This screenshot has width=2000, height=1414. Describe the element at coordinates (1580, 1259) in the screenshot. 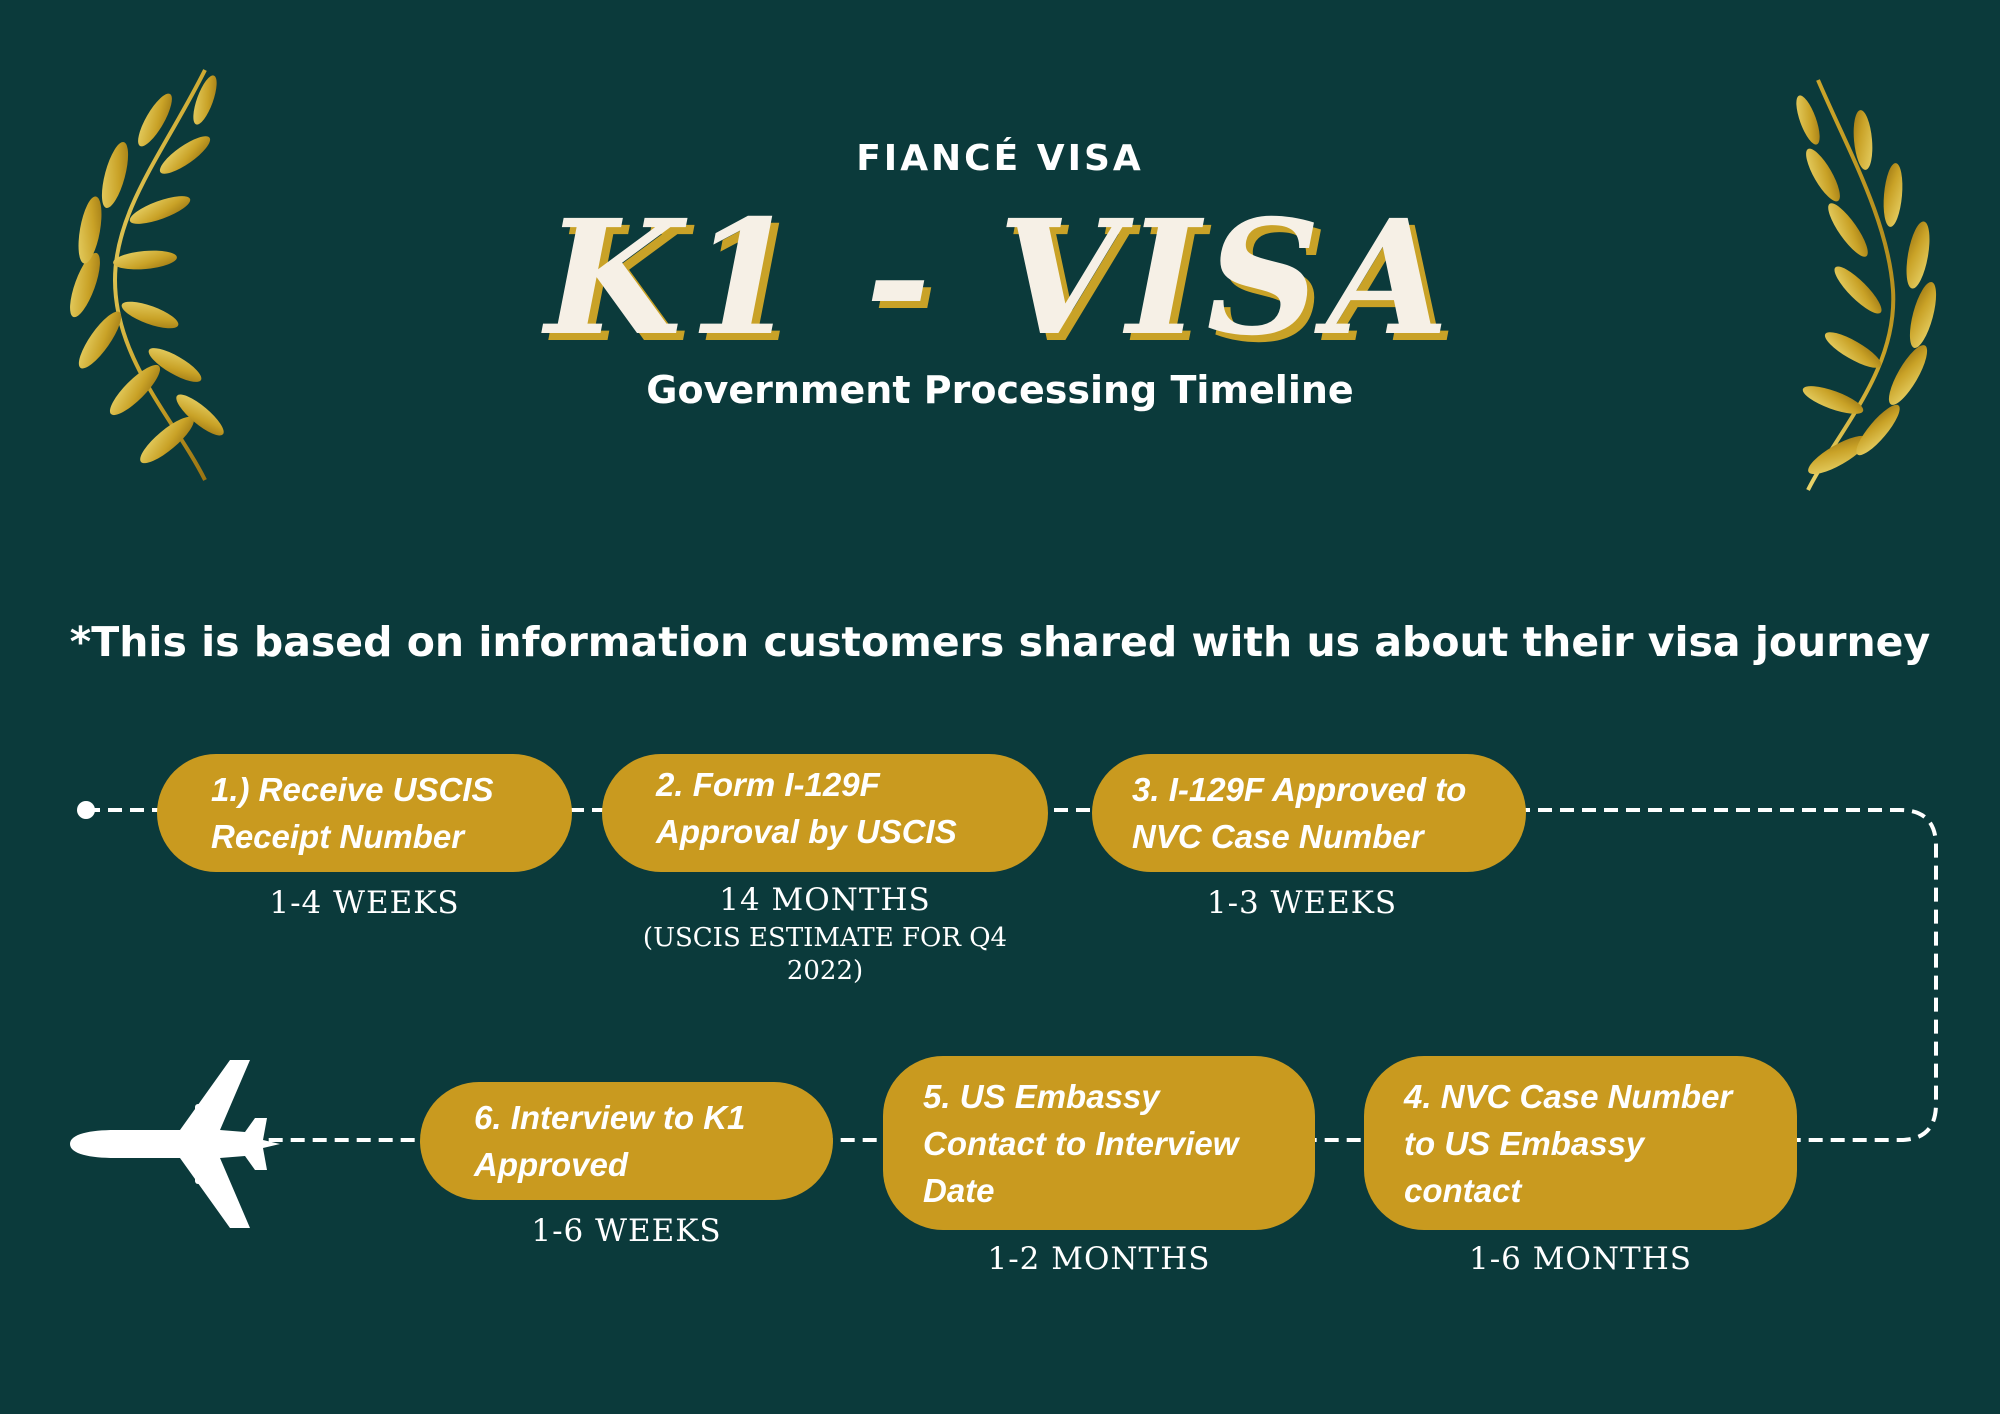

I see `step-4-duration: 1-6 MONTHS` at that location.